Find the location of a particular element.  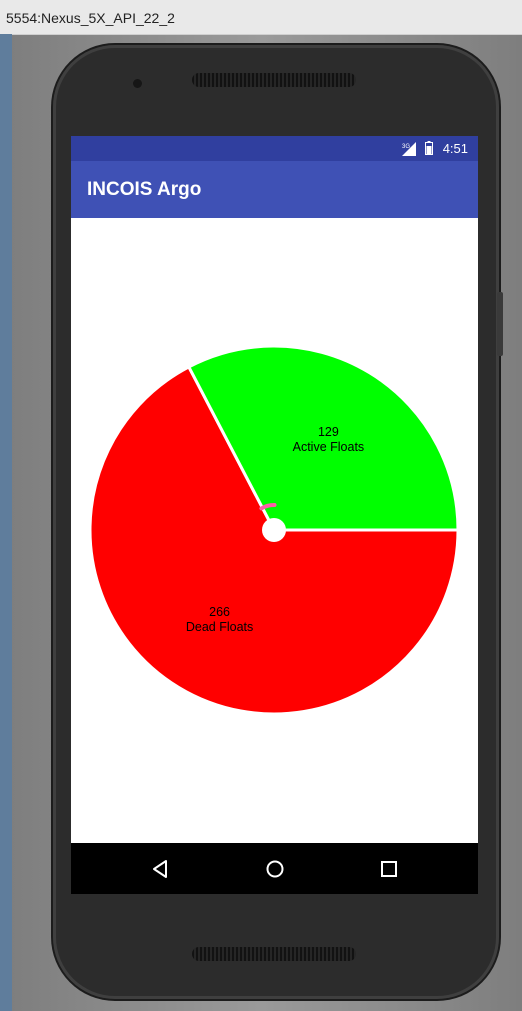

pie-center-hole is located at coordinates (274, 530).